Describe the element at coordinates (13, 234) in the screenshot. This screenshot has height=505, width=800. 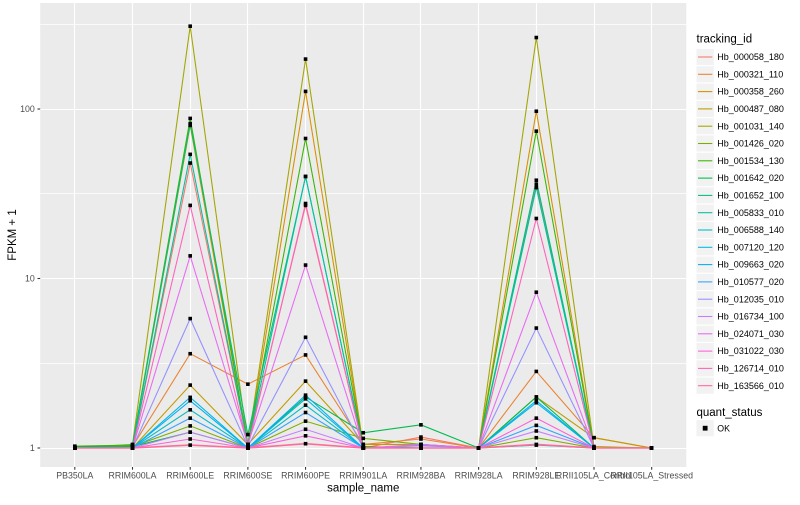
I see `svg-text: FPKM + 1` at that location.